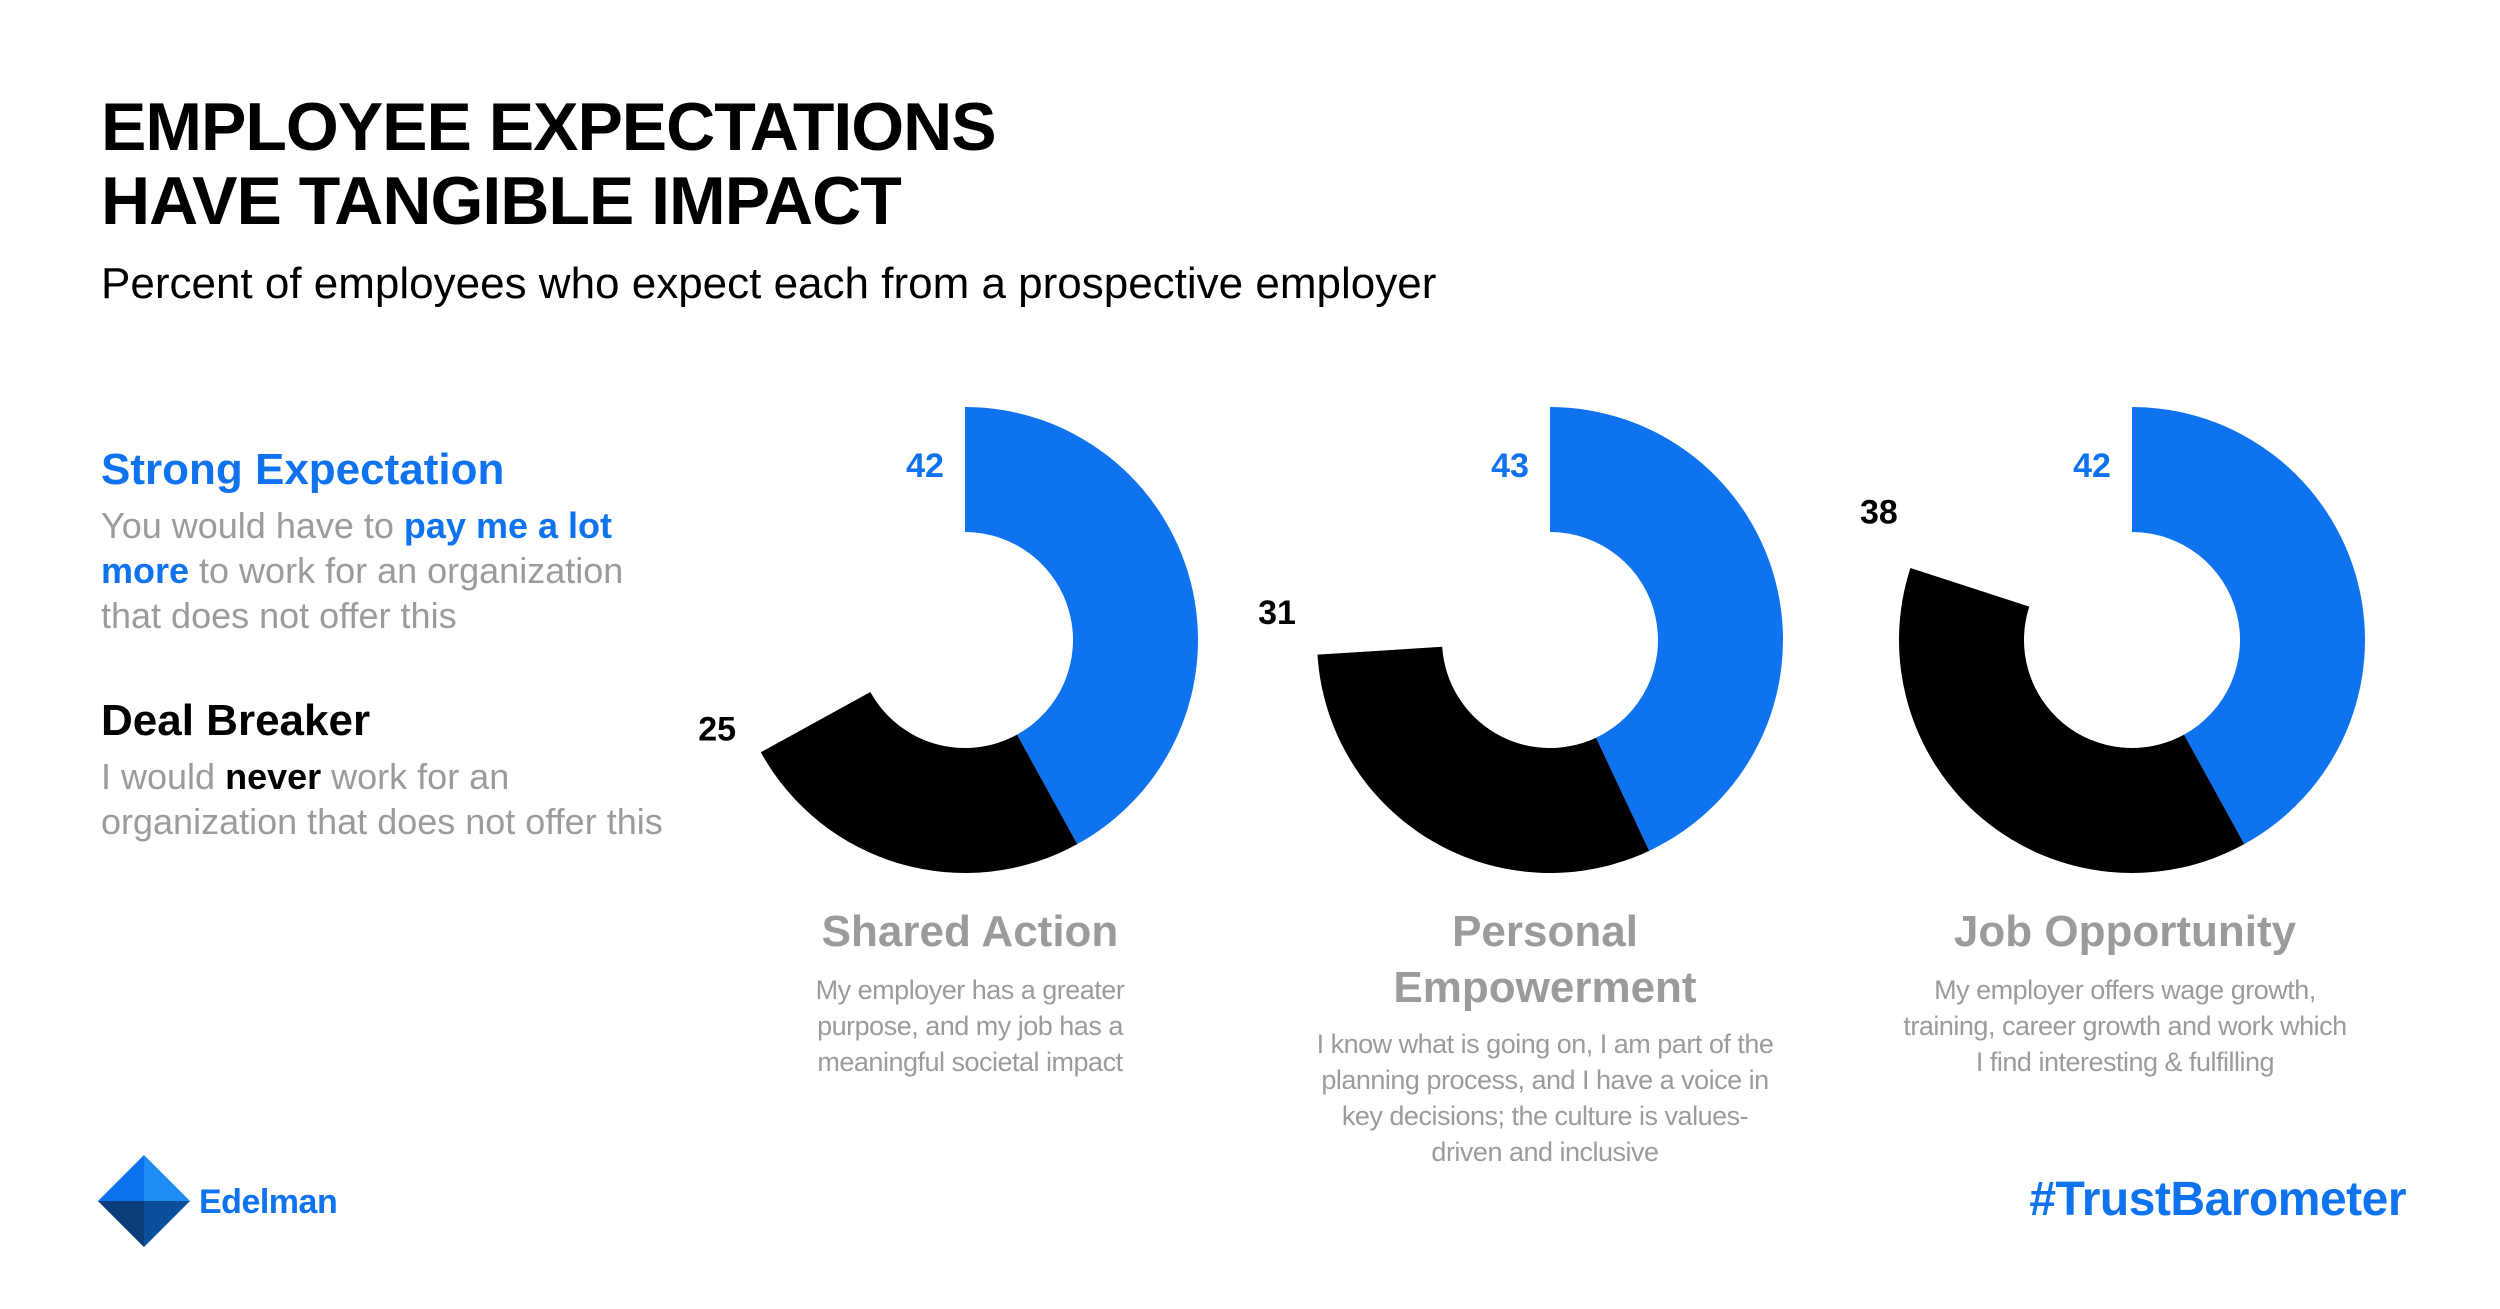  Describe the element at coordinates (356, 548) in the screenshot. I see `legend-strong-text-bold: pay me a lot more` at that location.